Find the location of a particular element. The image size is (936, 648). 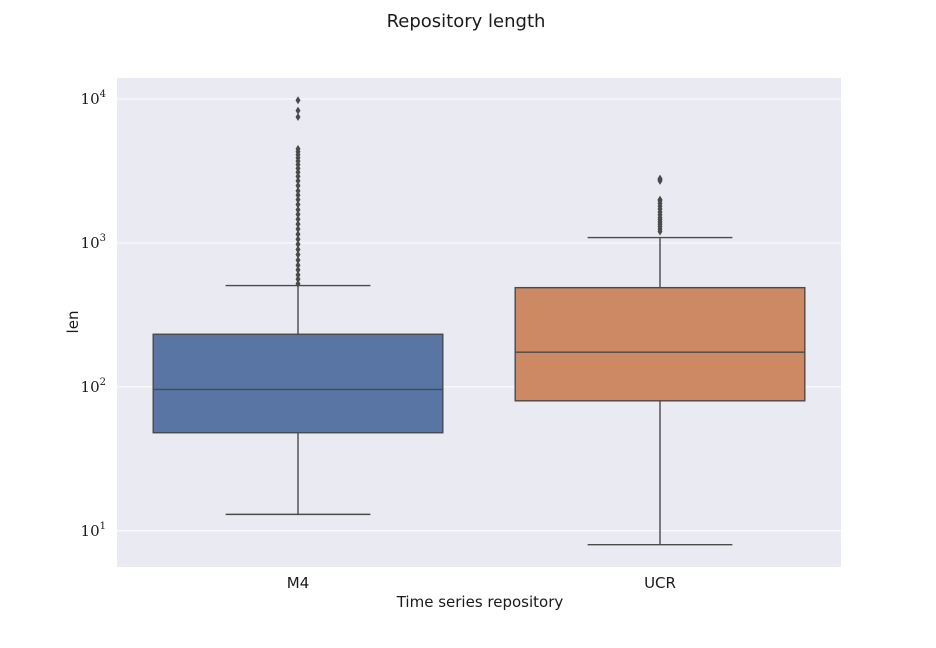

y-tick-label: 10⁴ is located at coordinates (93, 98).